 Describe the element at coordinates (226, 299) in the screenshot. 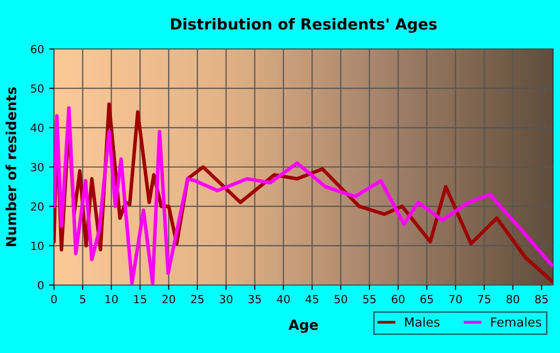

I see `x-tick-label: 30` at that location.